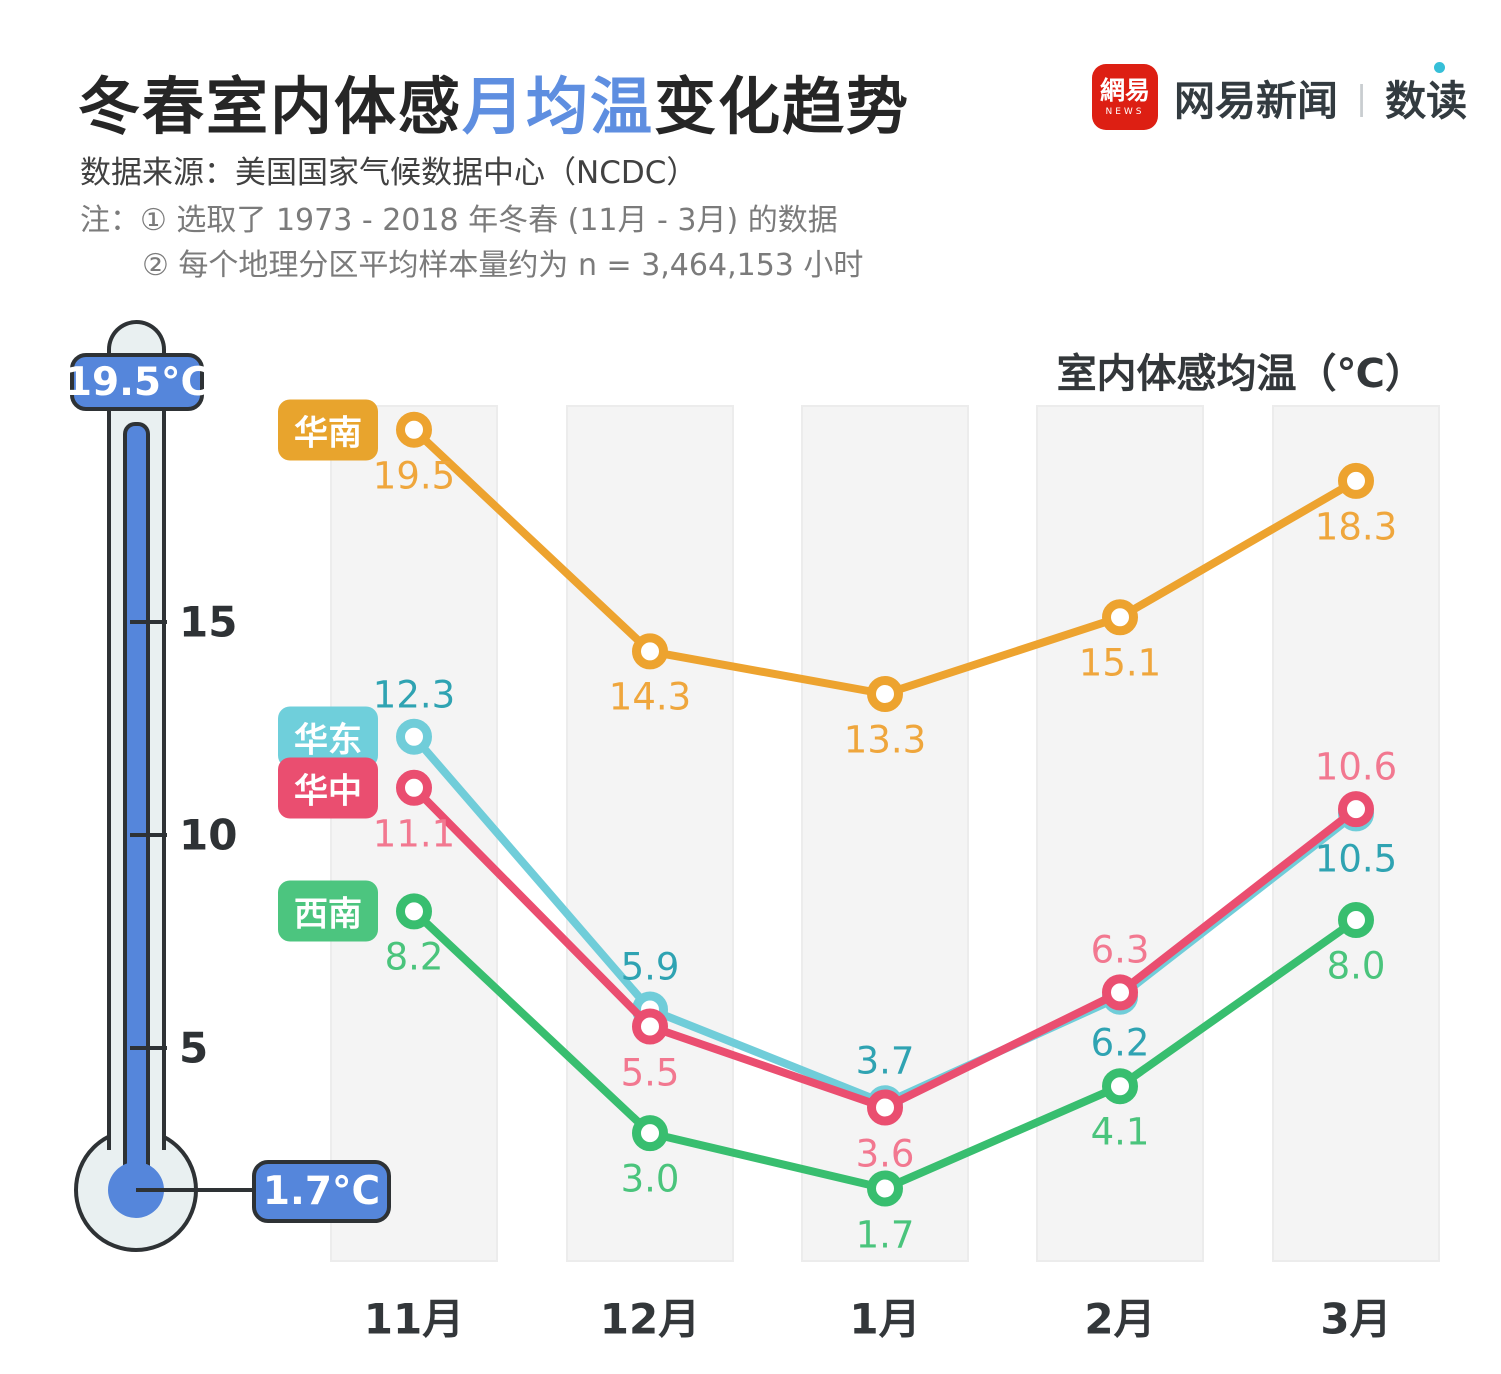  I want to click on value-label-southwest-3: 4.1, so click(1120, 1132).